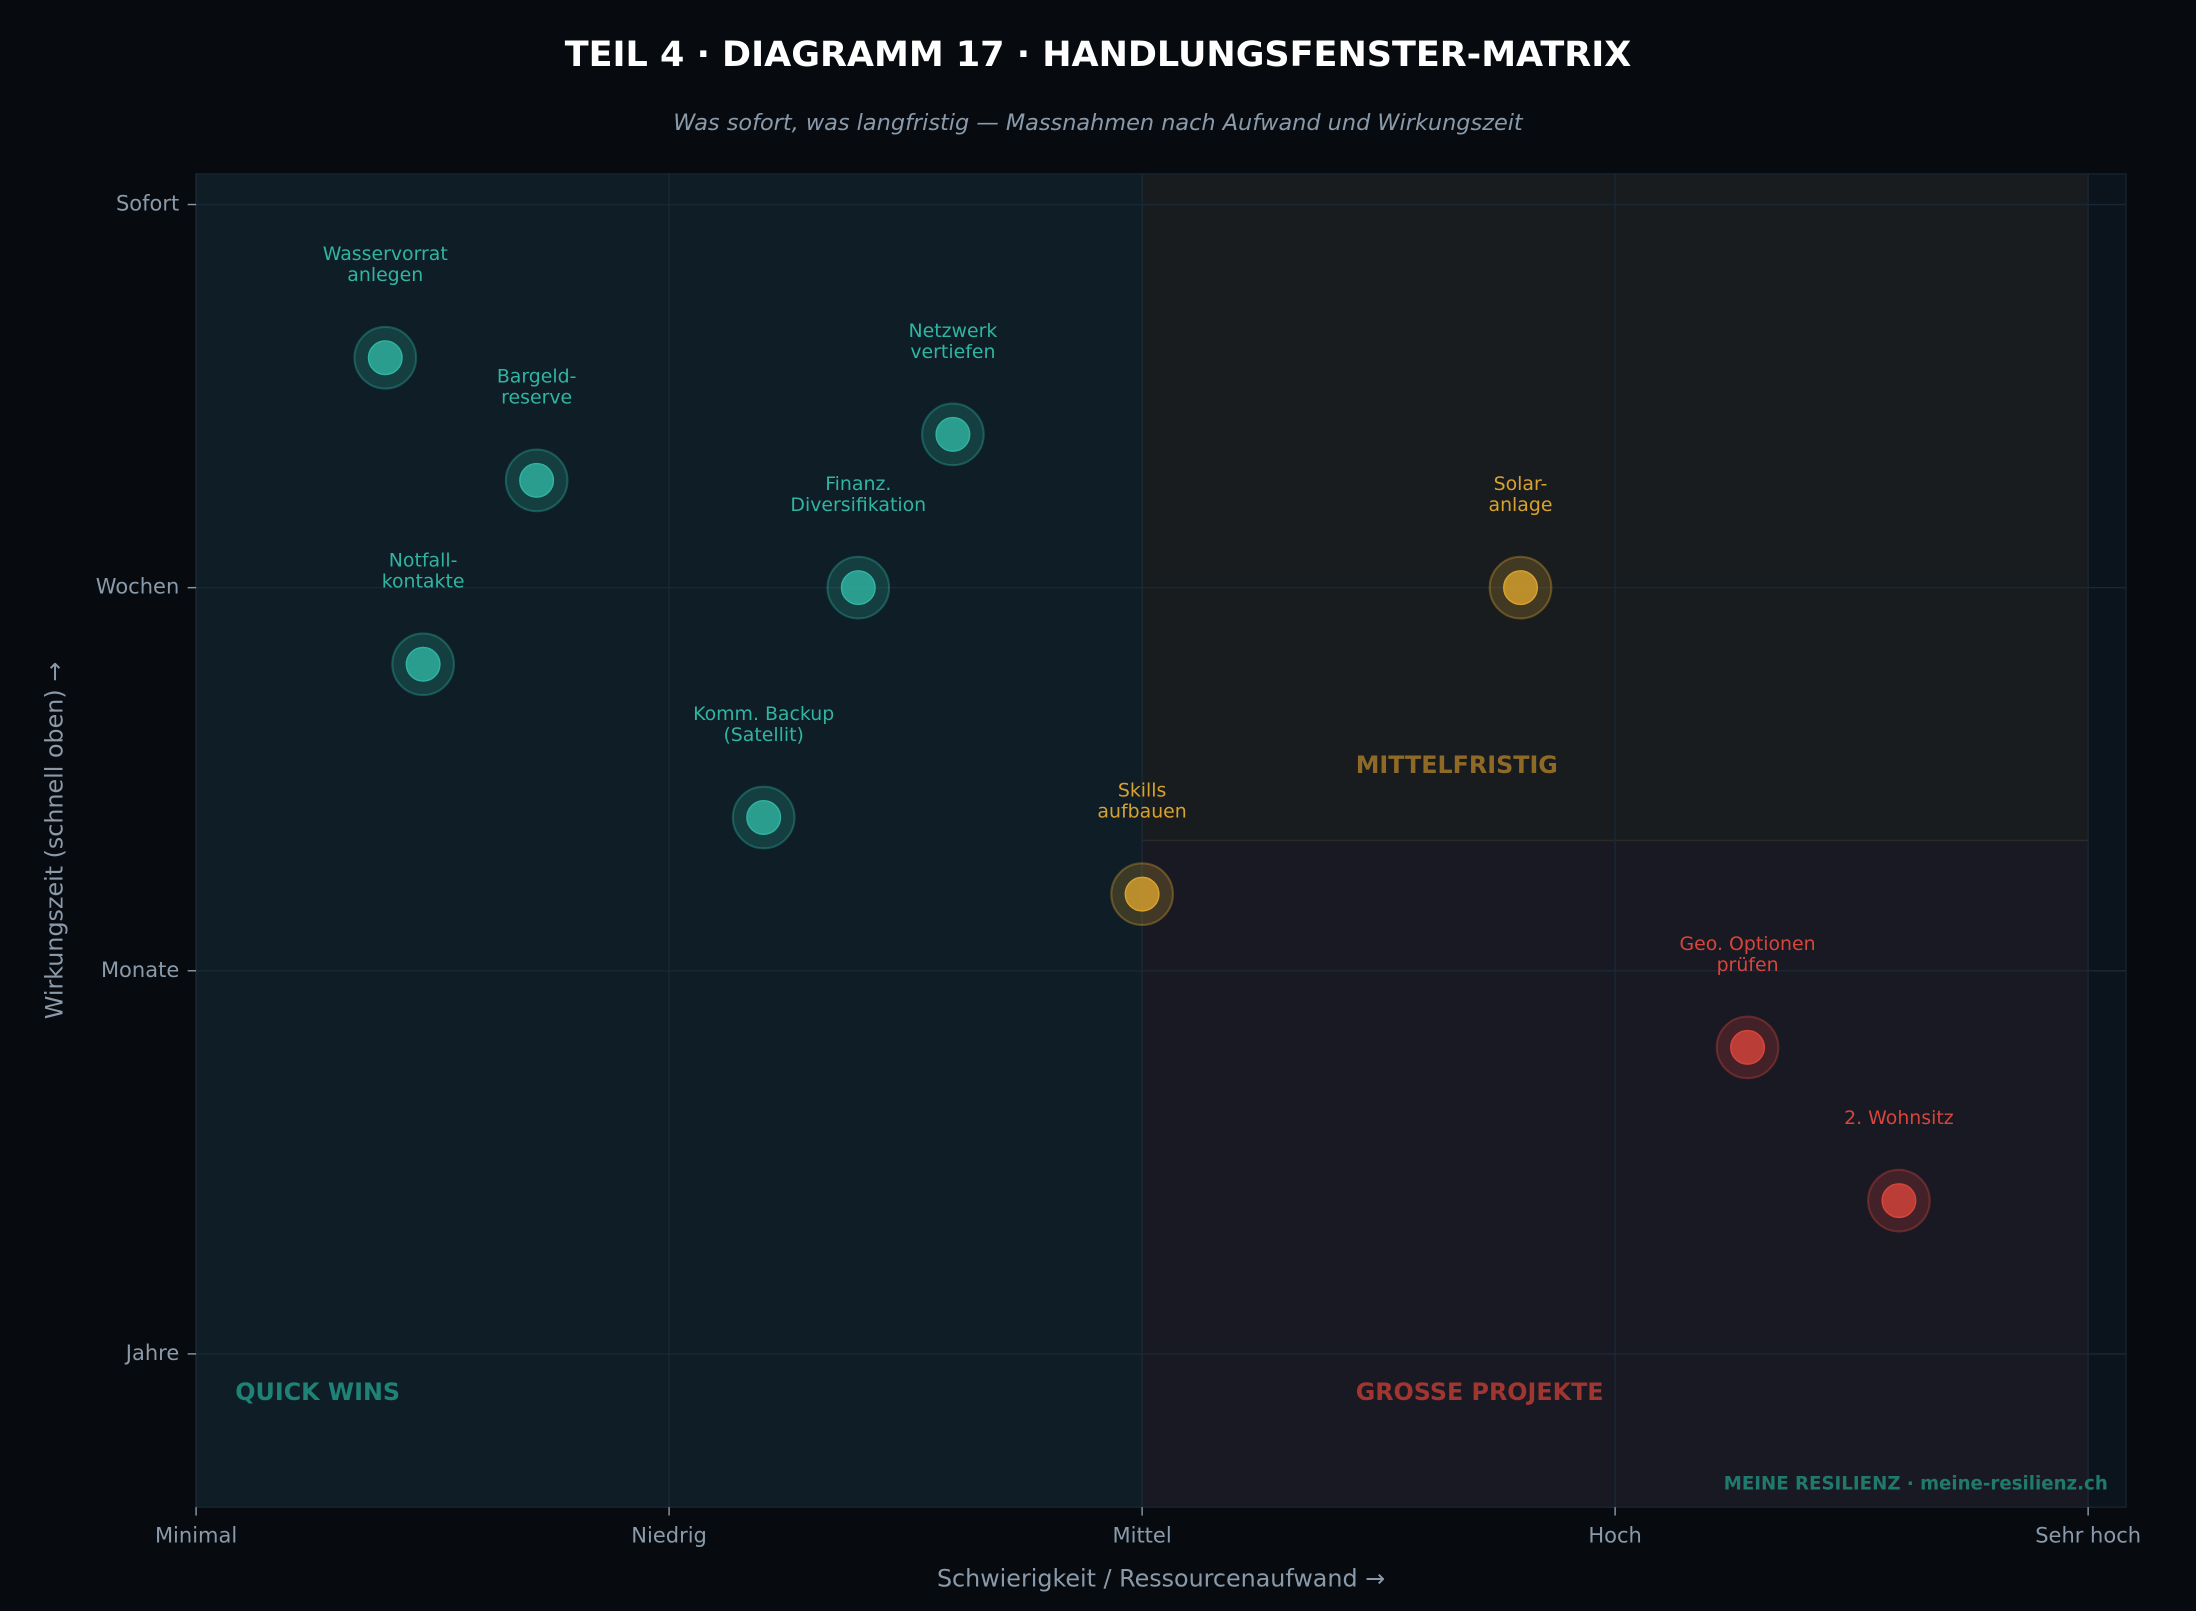  I want to click on point-label: Finanz. Diversifikation, so click(858, 494).